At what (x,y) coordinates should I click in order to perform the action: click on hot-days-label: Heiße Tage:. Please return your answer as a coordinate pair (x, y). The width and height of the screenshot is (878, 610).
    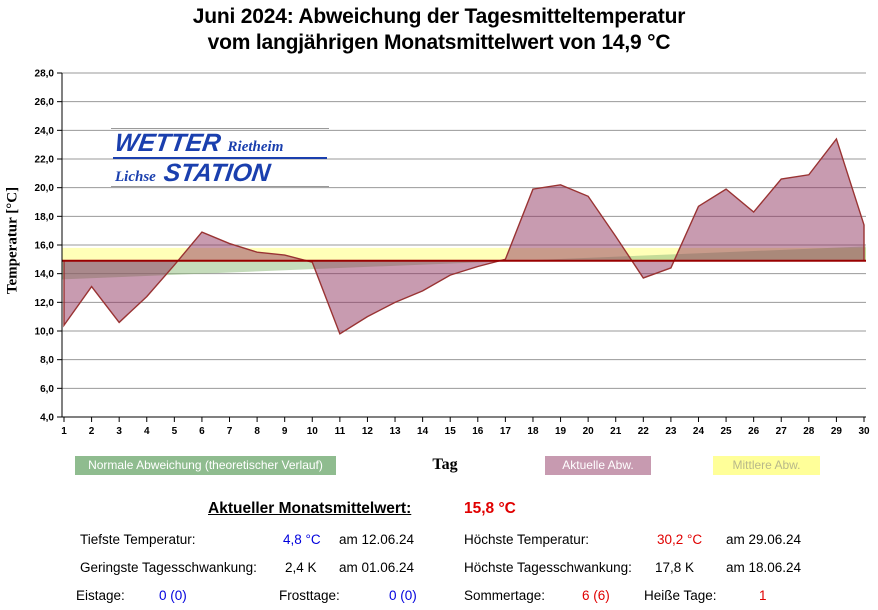
    Looking at the image, I should click on (680, 595).